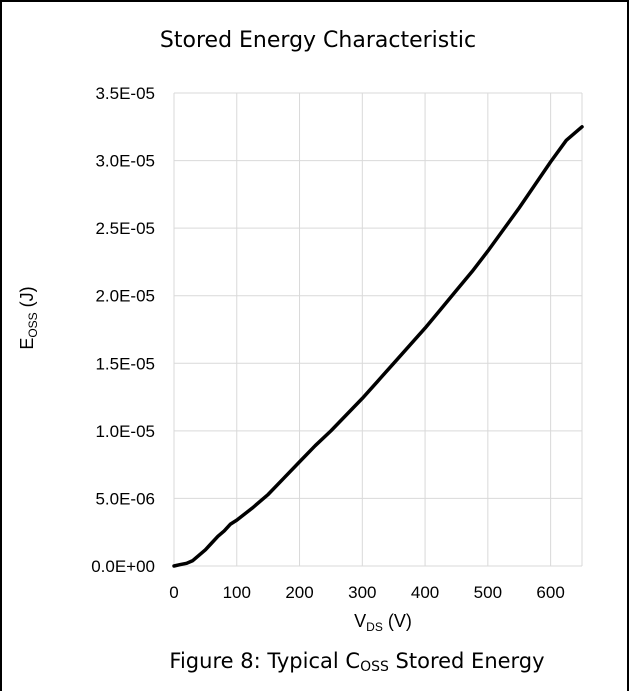 The image size is (629, 691). I want to click on y-tick-label: 2.5E-05, so click(125, 228).